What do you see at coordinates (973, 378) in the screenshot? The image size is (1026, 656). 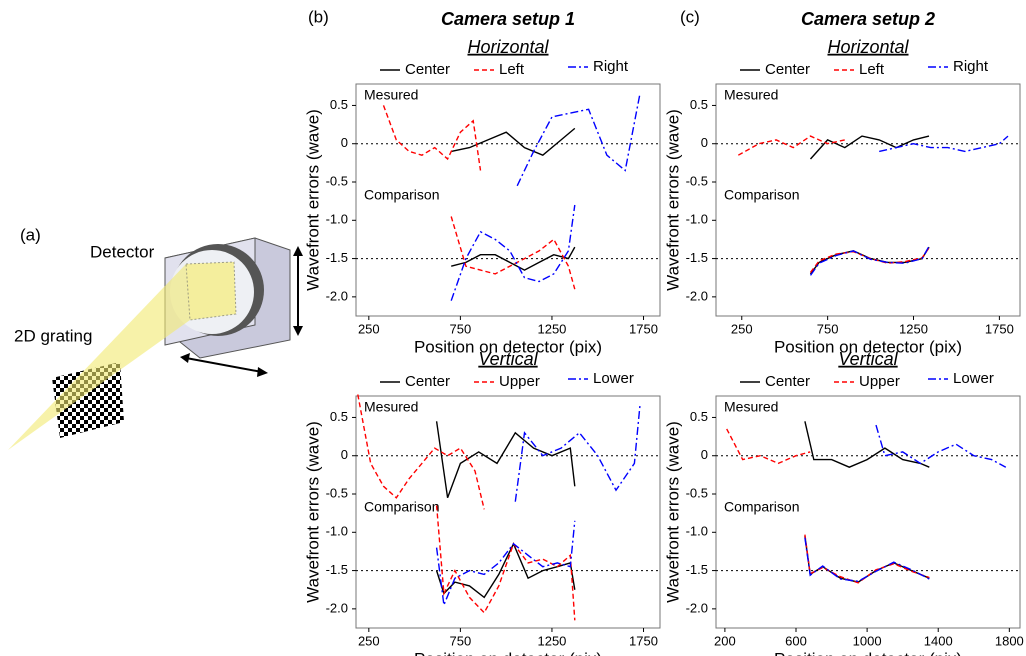 I see `legend-label: Lower` at bounding box center [973, 378].